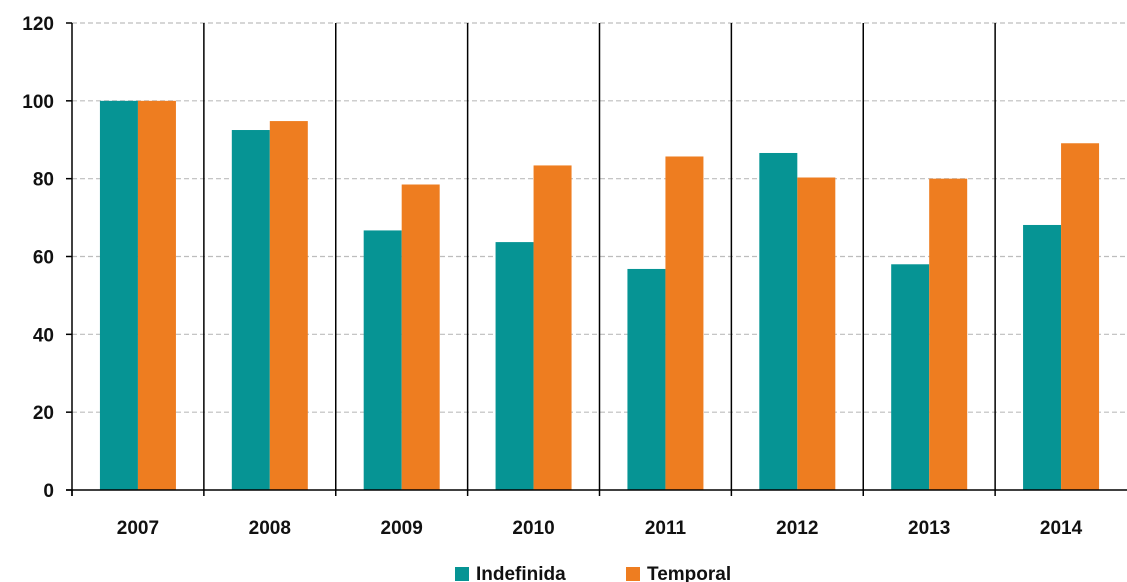 This screenshot has width=1127, height=582. I want to click on bar-temporal-2011, so click(684, 323).